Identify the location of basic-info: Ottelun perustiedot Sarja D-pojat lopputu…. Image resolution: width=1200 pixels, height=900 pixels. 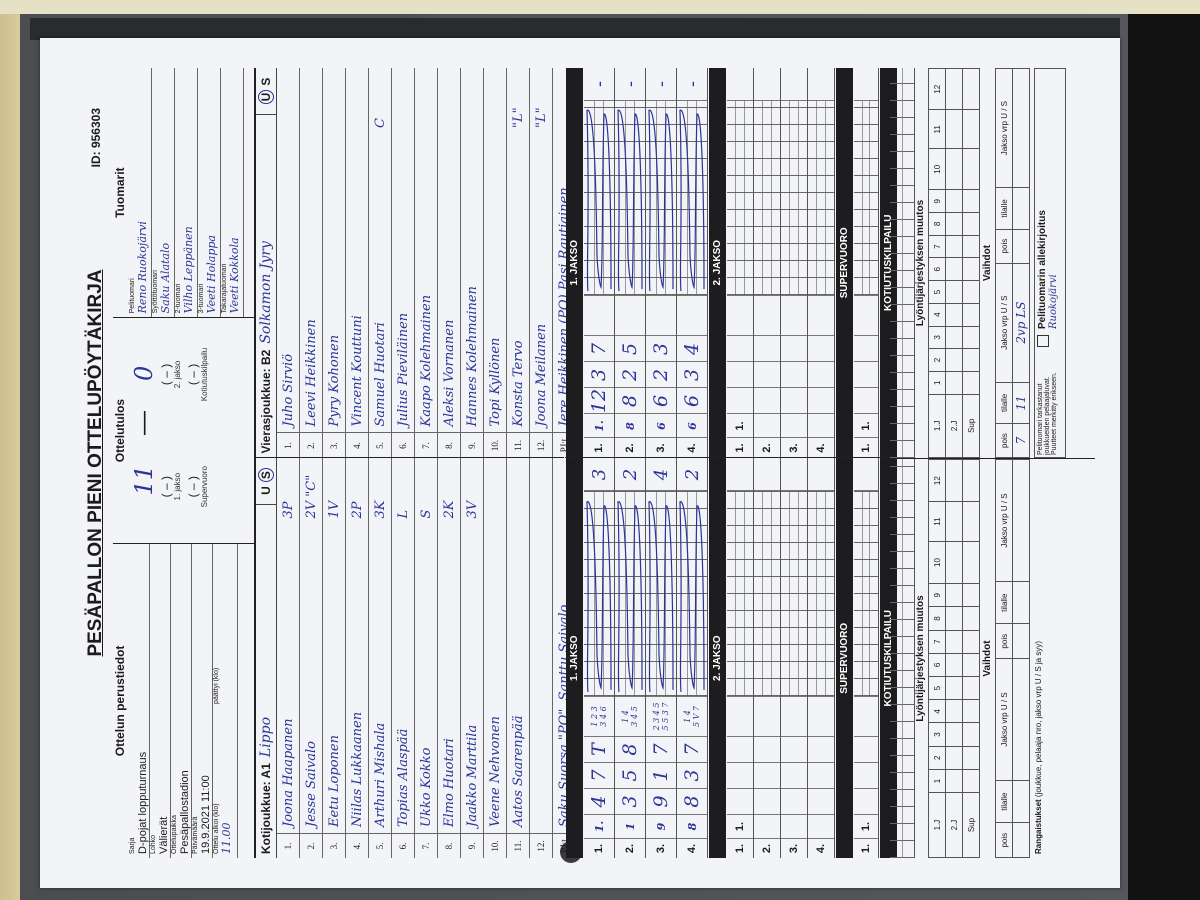
(184, 700).